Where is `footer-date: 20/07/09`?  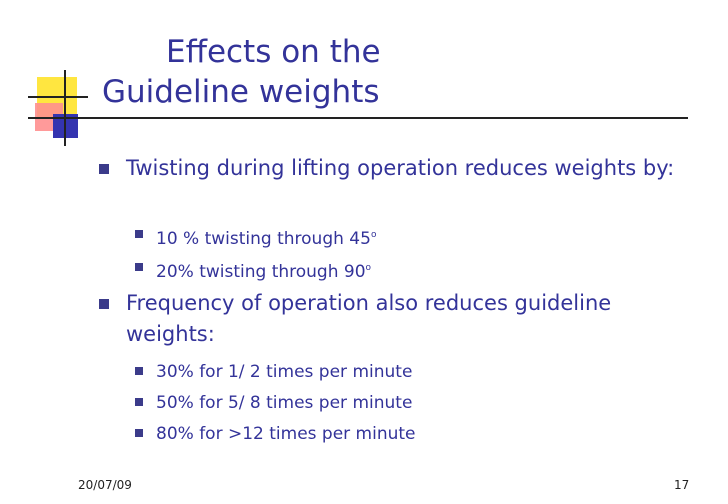
footer-date: 20/07/09 is located at coordinates (105, 485).